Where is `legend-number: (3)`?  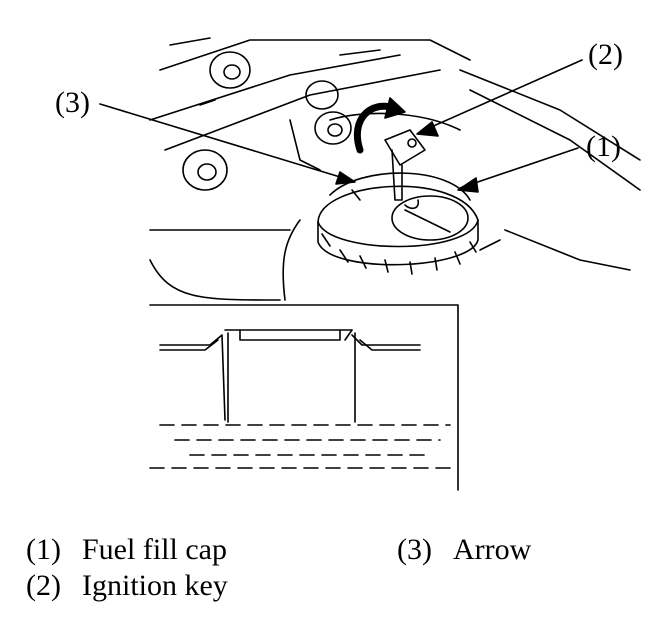 legend-number: (3) is located at coordinates (414, 549).